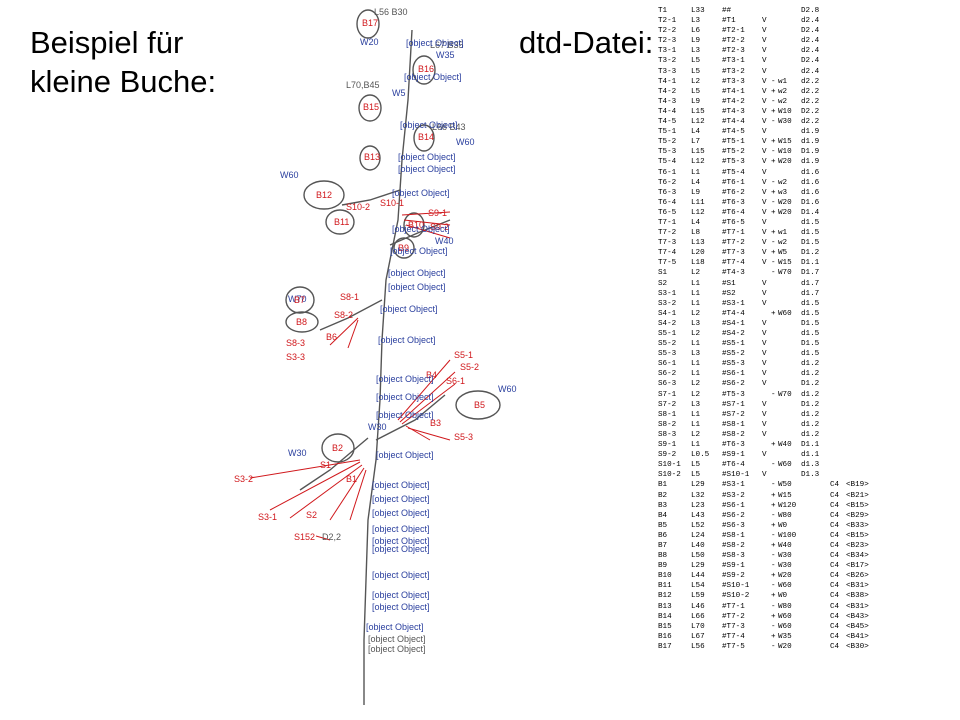  I want to click on cell-segment-id: S8-1, so click(667, 414).